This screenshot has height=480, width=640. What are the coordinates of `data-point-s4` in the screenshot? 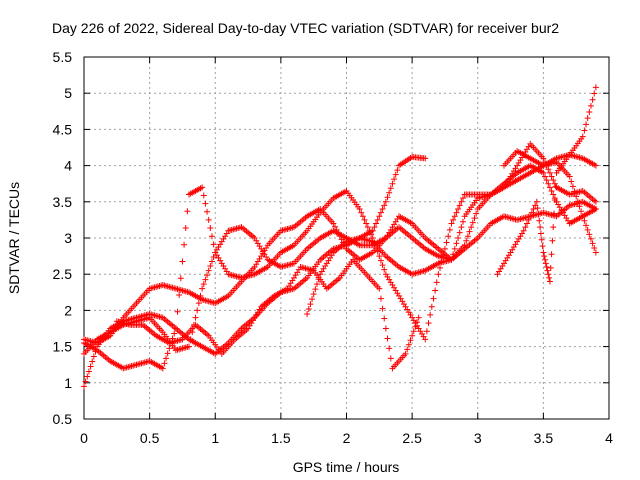 It's located at (464, 245).